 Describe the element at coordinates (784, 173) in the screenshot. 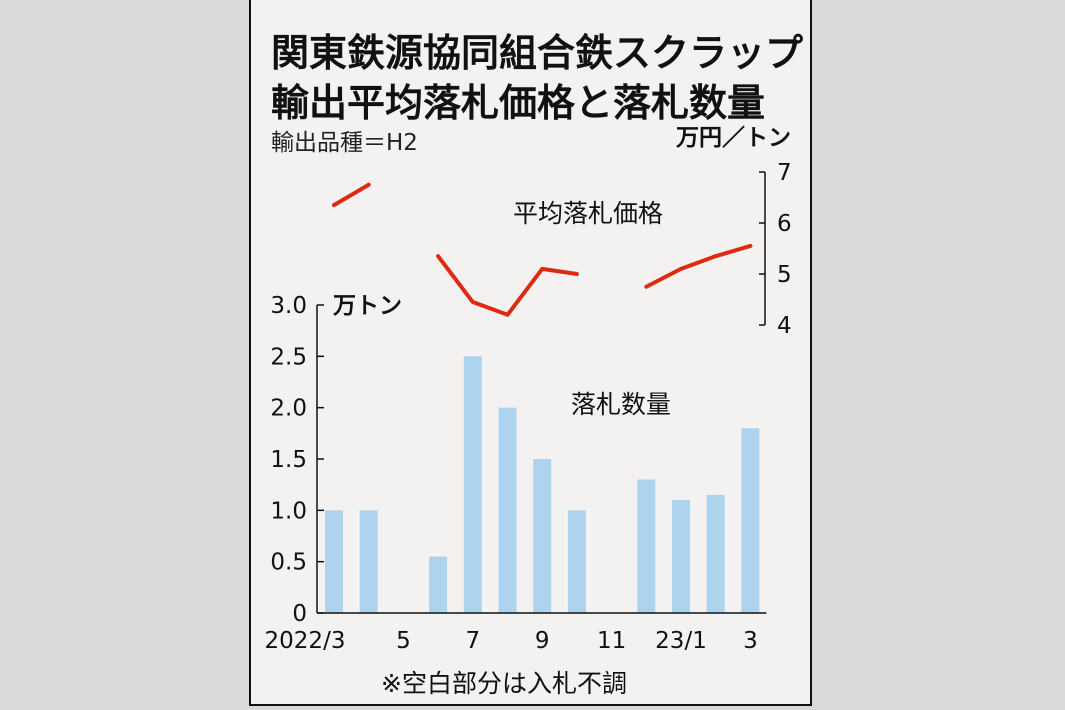

I see `right-y-tick-label: 7` at that location.